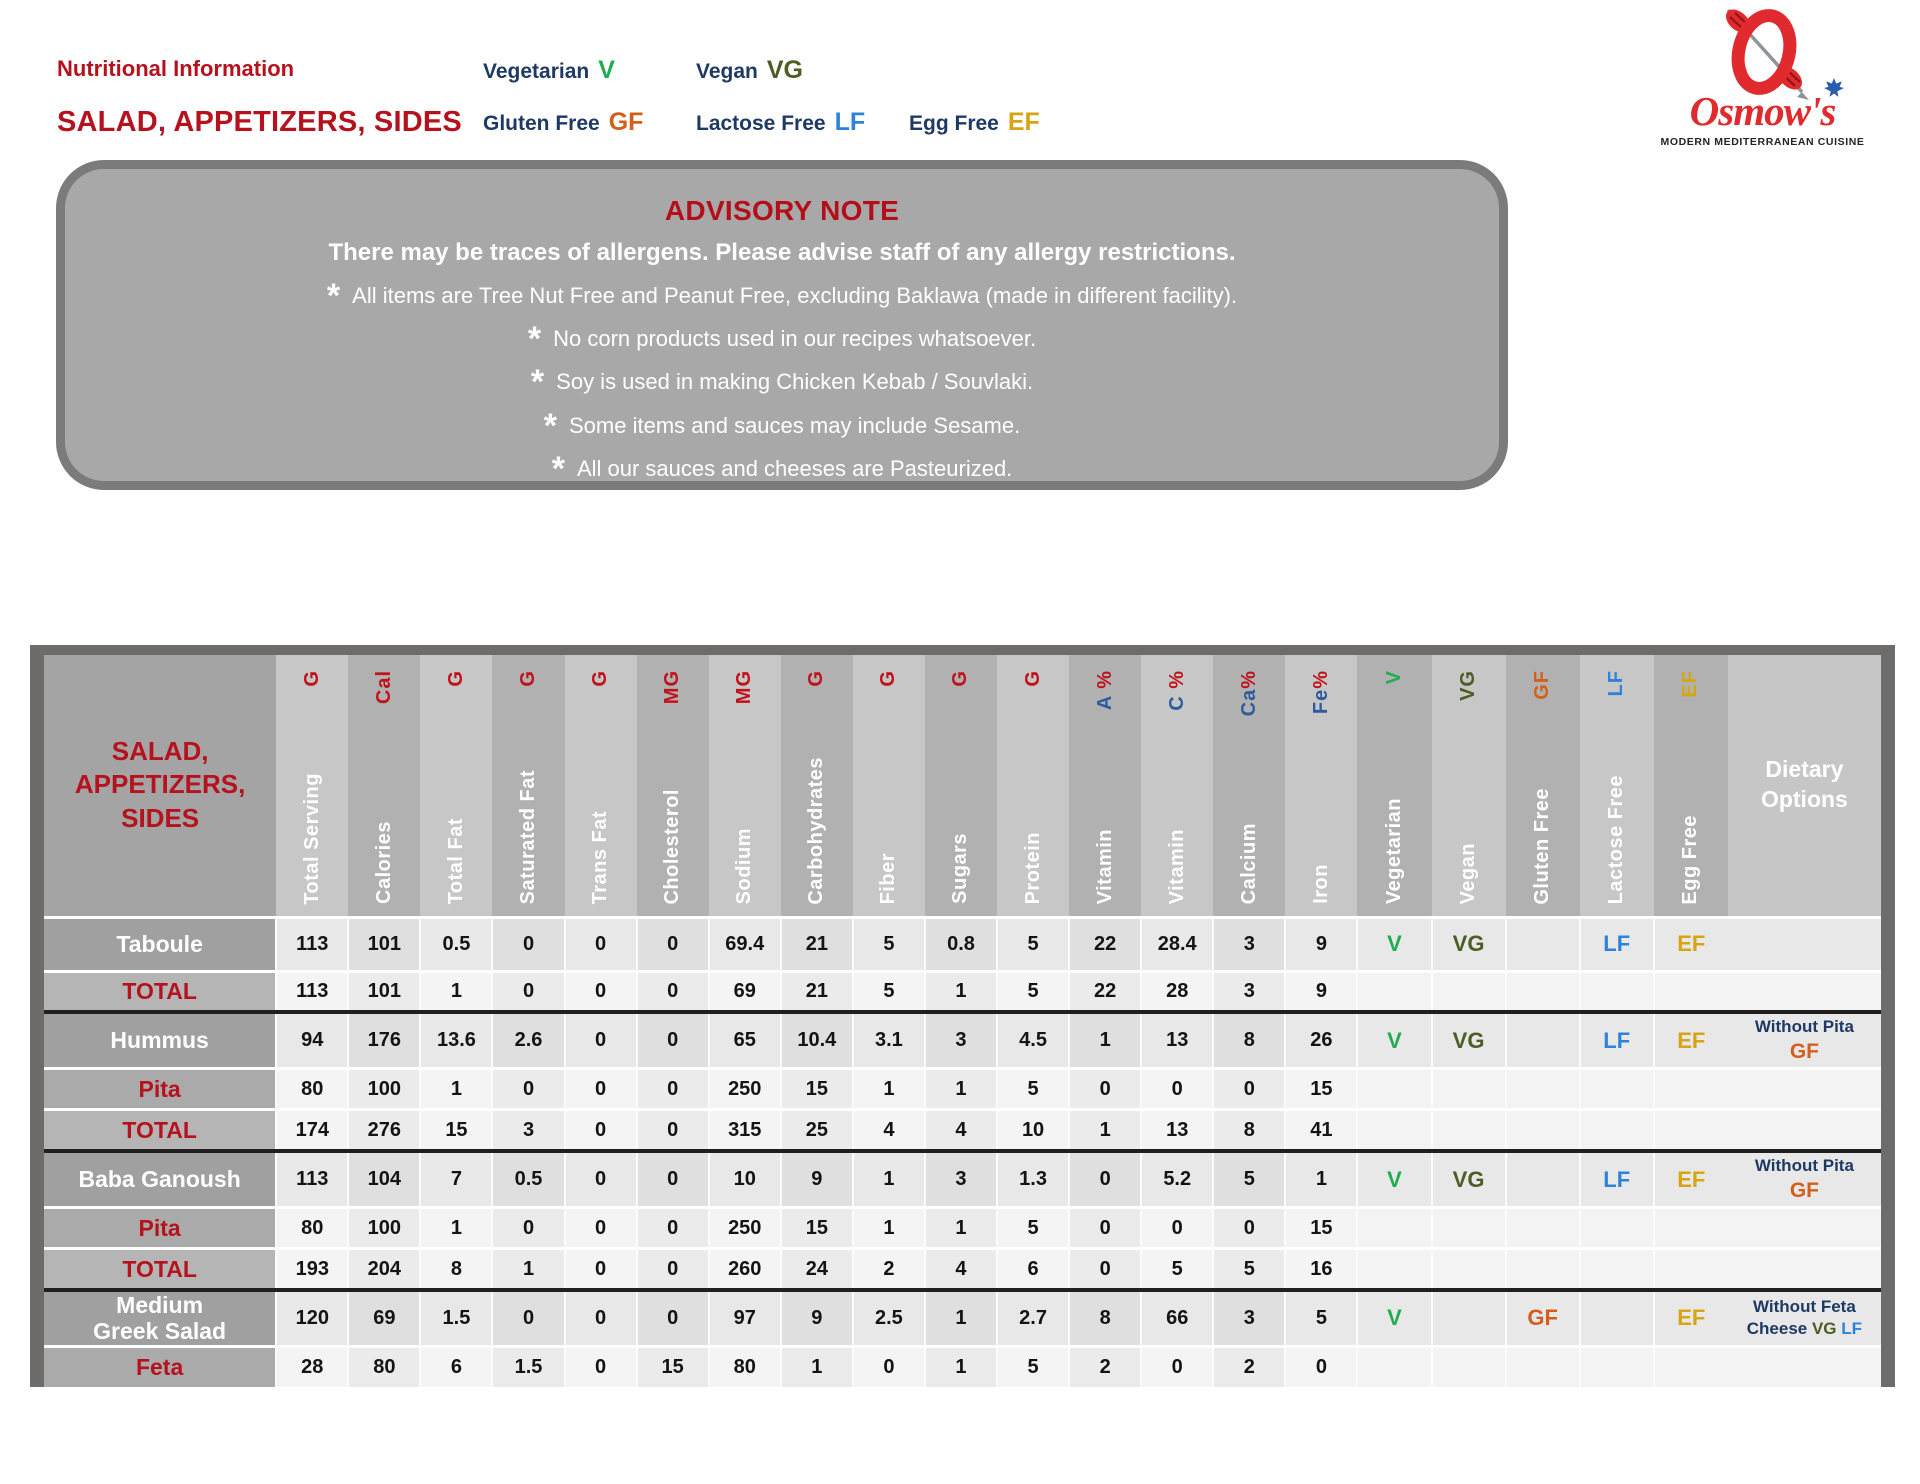 The width and height of the screenshot is (1920, 1484). I want to click on column-unit: C %, so click(1176, 691).